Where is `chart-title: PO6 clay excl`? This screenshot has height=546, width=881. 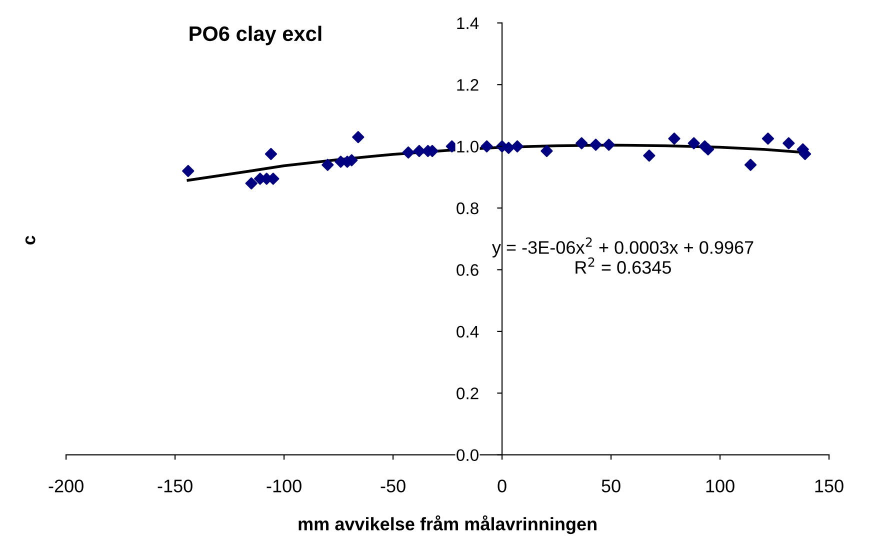
chart-title: PO6 clay excl is located at coordinates (256, 36).